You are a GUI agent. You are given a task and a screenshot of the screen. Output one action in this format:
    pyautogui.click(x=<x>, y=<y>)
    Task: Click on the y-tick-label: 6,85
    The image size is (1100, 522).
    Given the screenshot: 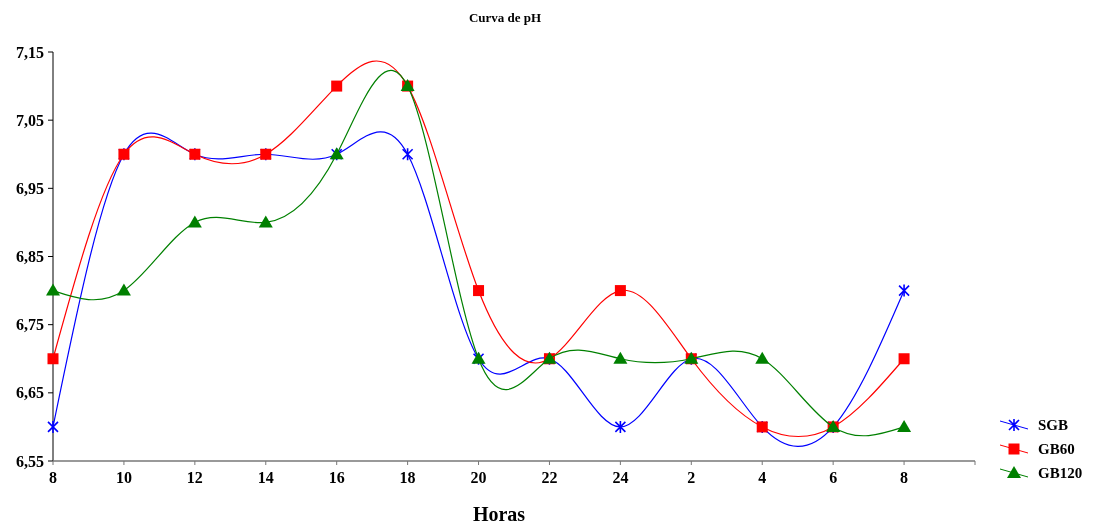 What is the action you would take?
    pyautogui.click(x=30, y=257)
    